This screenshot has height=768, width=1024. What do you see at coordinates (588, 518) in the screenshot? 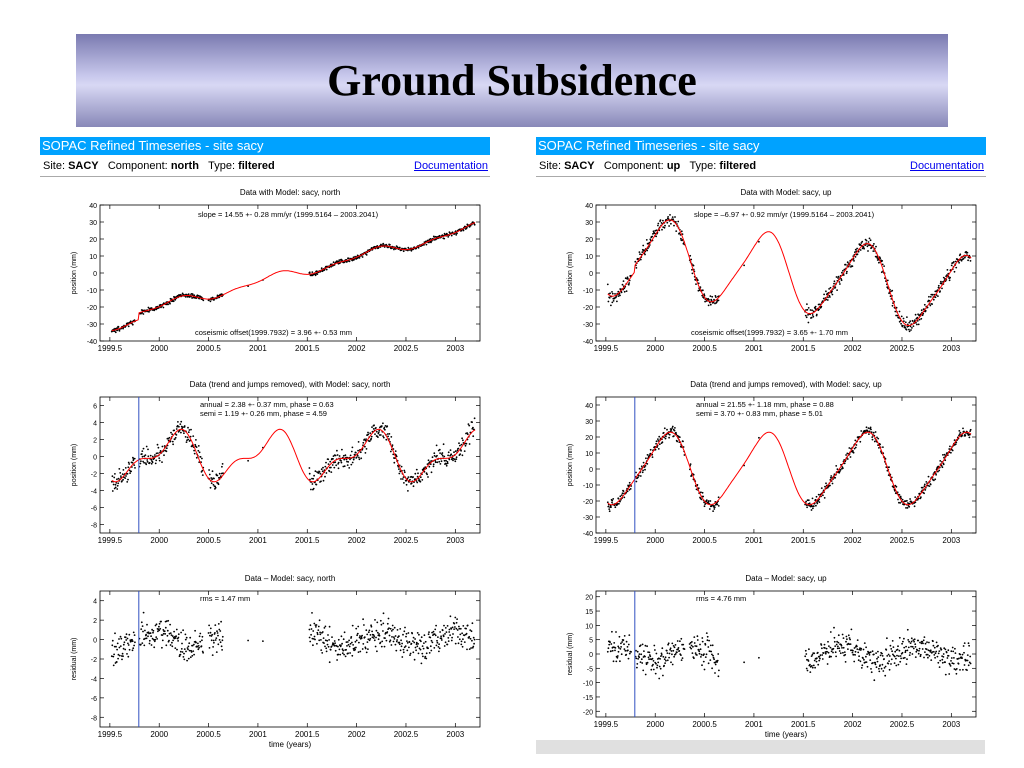
I see `y-tick-label: -30` at bounding box center [588, 518].